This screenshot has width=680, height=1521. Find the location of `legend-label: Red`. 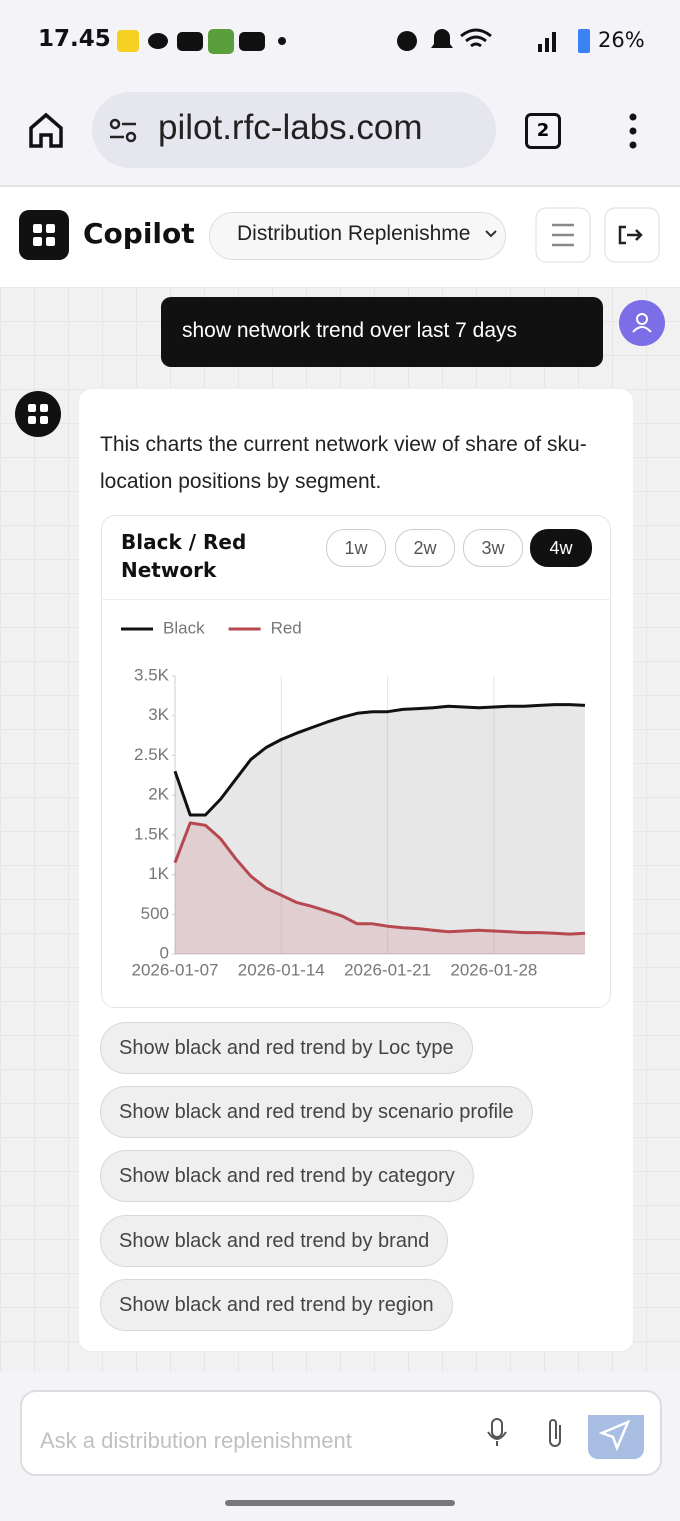

legend-label: Red is located at coordinates (286, 627).